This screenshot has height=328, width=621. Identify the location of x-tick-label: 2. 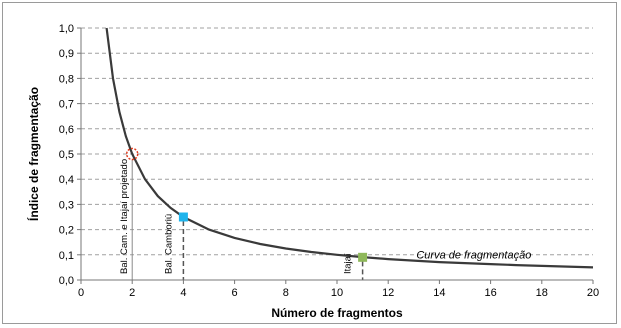
(132, 293).